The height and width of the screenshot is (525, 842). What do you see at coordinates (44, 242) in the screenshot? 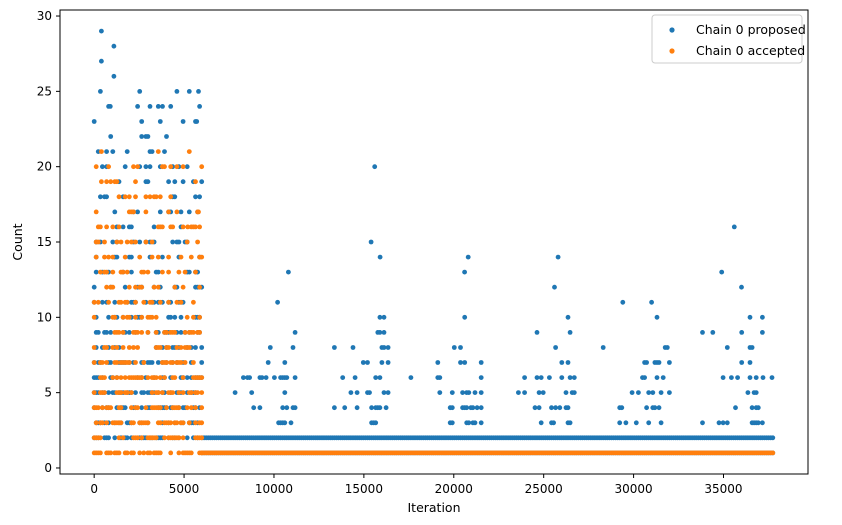
I see `y-tick-label: 15` at bounding box center [44, 242].